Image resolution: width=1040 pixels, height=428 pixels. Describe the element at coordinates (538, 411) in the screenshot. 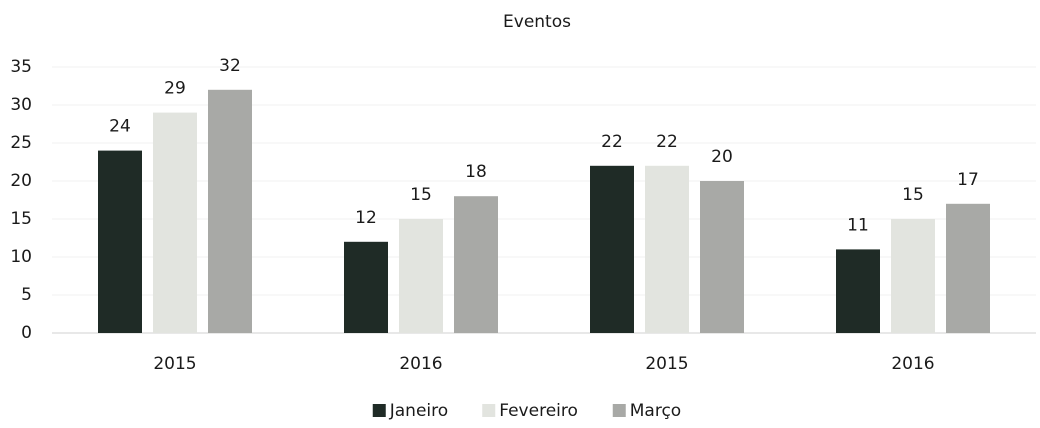

I see `legend-label: Fevereiro` at that location.